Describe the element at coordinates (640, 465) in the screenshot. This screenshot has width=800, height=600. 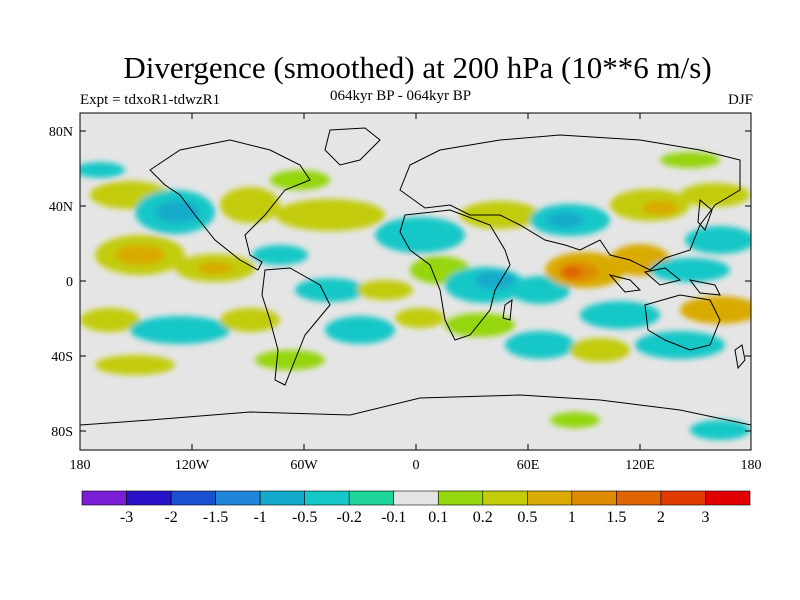
I see `lon-label: 120E` at that location.